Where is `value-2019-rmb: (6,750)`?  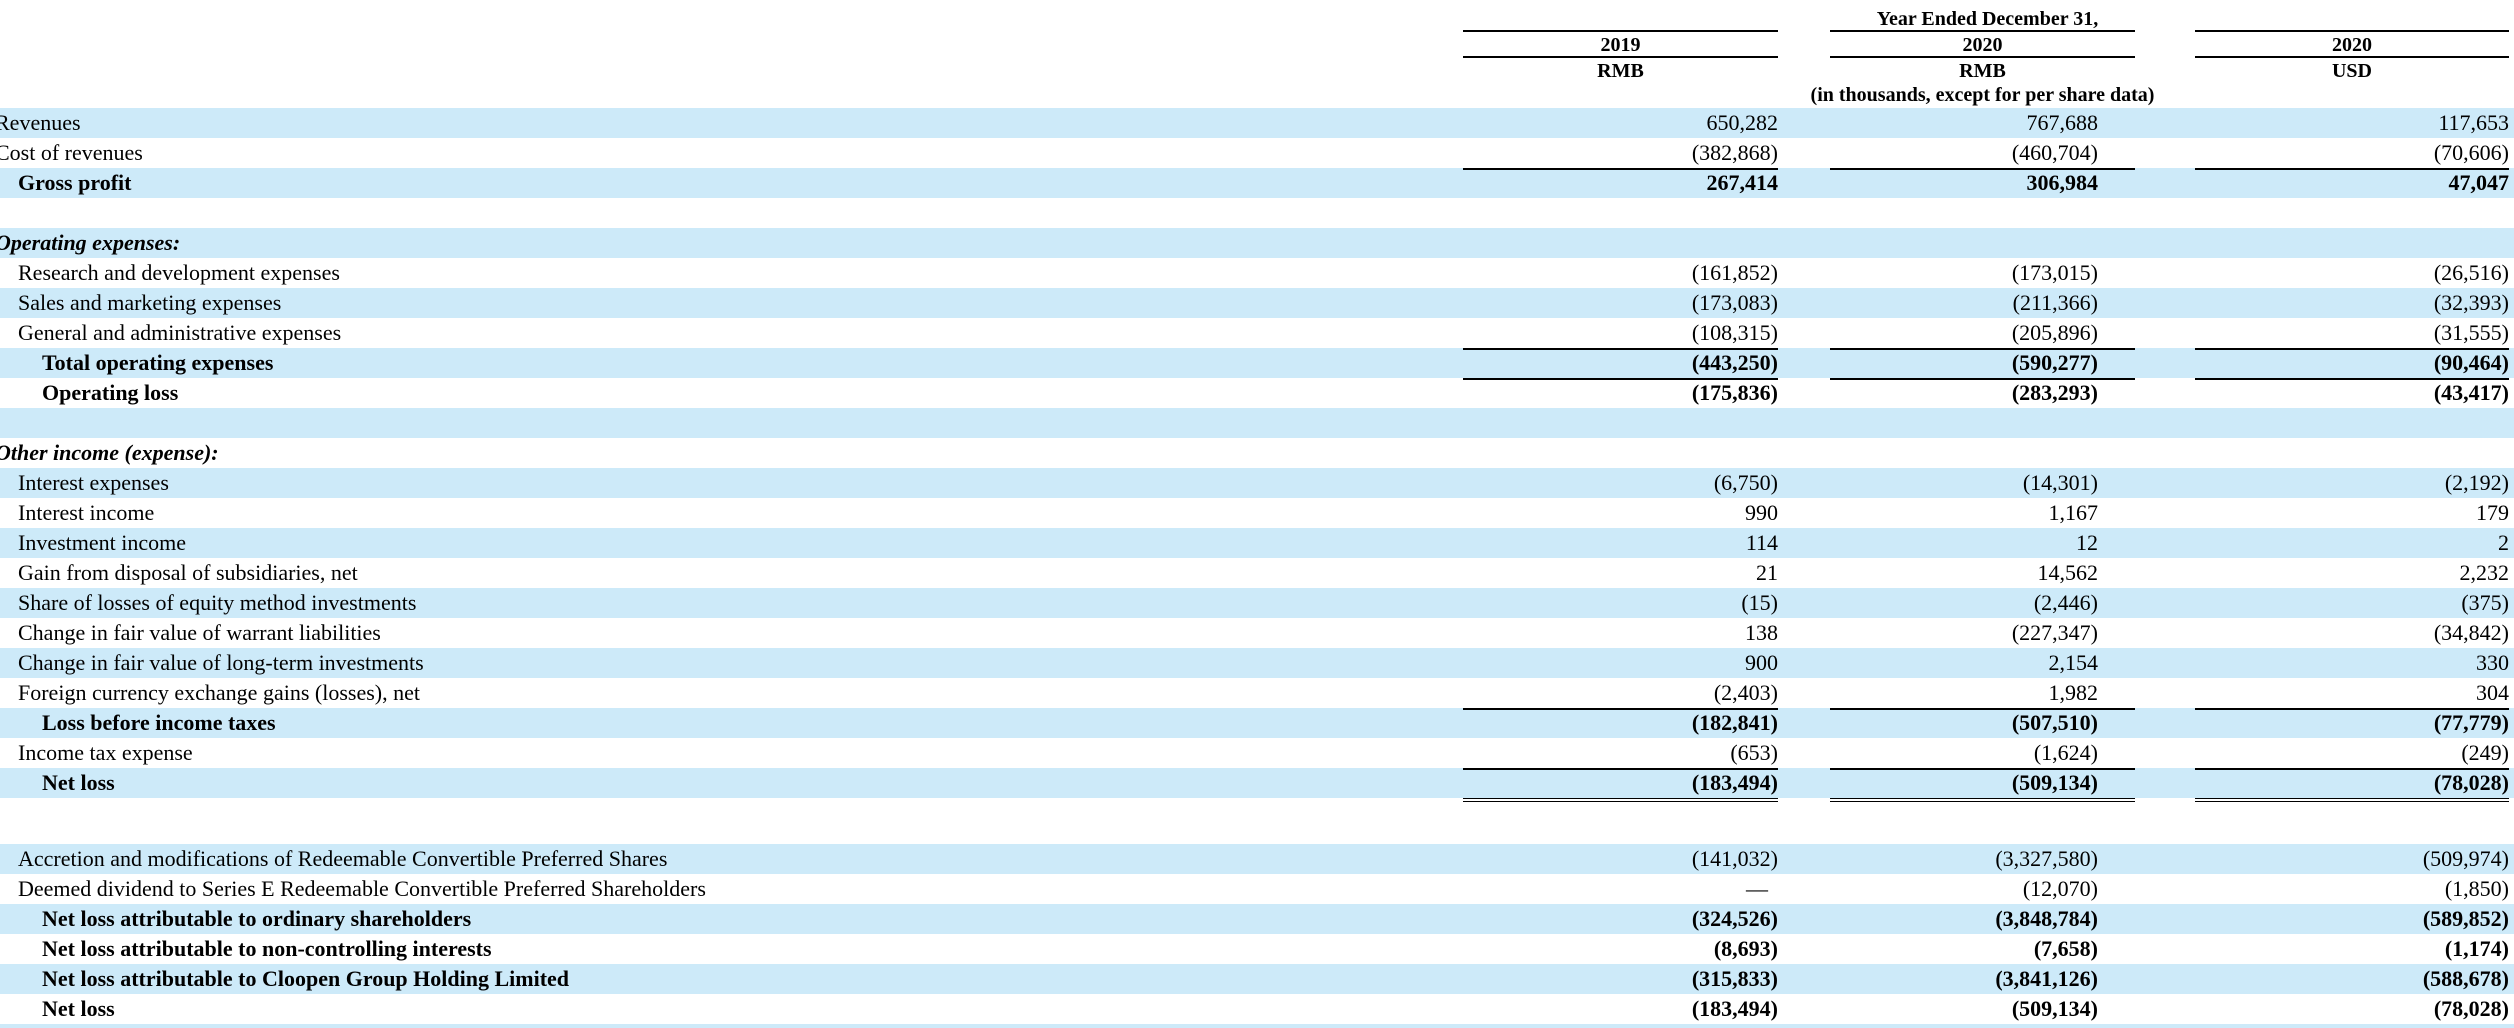
value-2019-rmb: (6,750) is located at coordinates (1745, 482).